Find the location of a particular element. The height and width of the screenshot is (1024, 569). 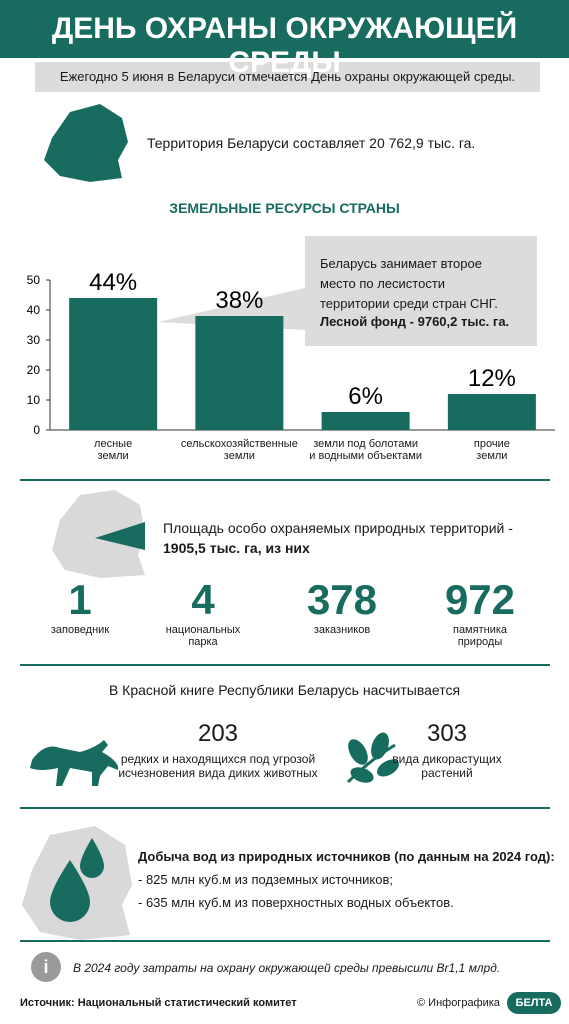

chart-title: ЗЕМЕЛЬНЫЕ РЕСУРСЫ СТРАНЫ is located at coordinates (284, 208).